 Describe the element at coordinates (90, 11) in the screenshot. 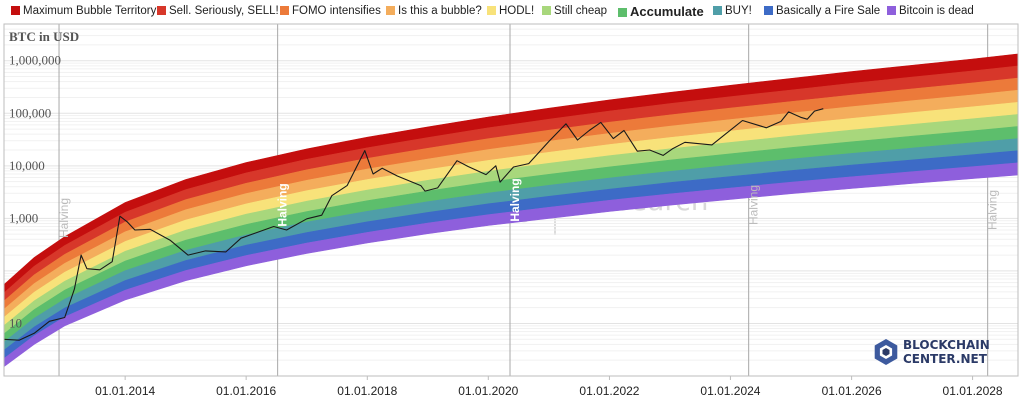

I see `legend-label: Maximum Bubble Territory` at that location.